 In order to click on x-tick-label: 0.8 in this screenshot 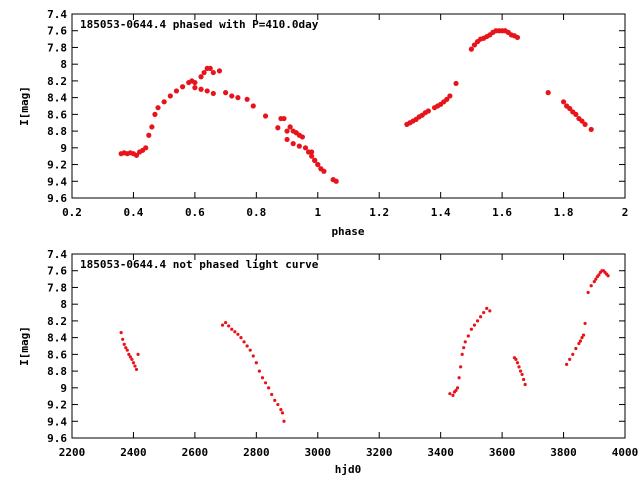, I will do `click(256, 212)`.